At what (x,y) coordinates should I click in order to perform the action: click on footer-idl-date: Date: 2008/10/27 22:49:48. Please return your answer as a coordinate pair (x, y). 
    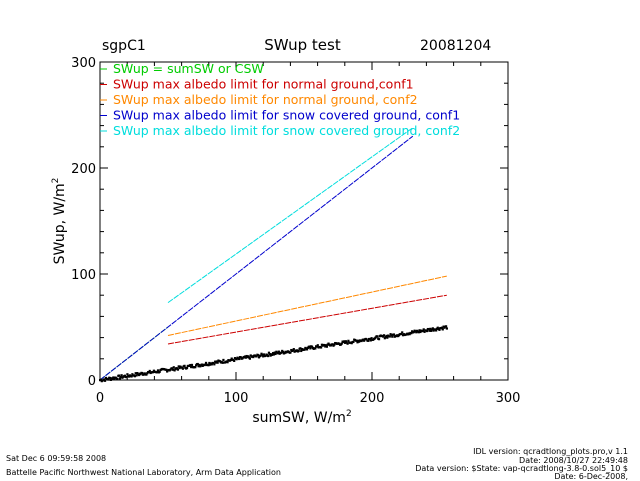
    Looking at the image, I should click on (573, 460).